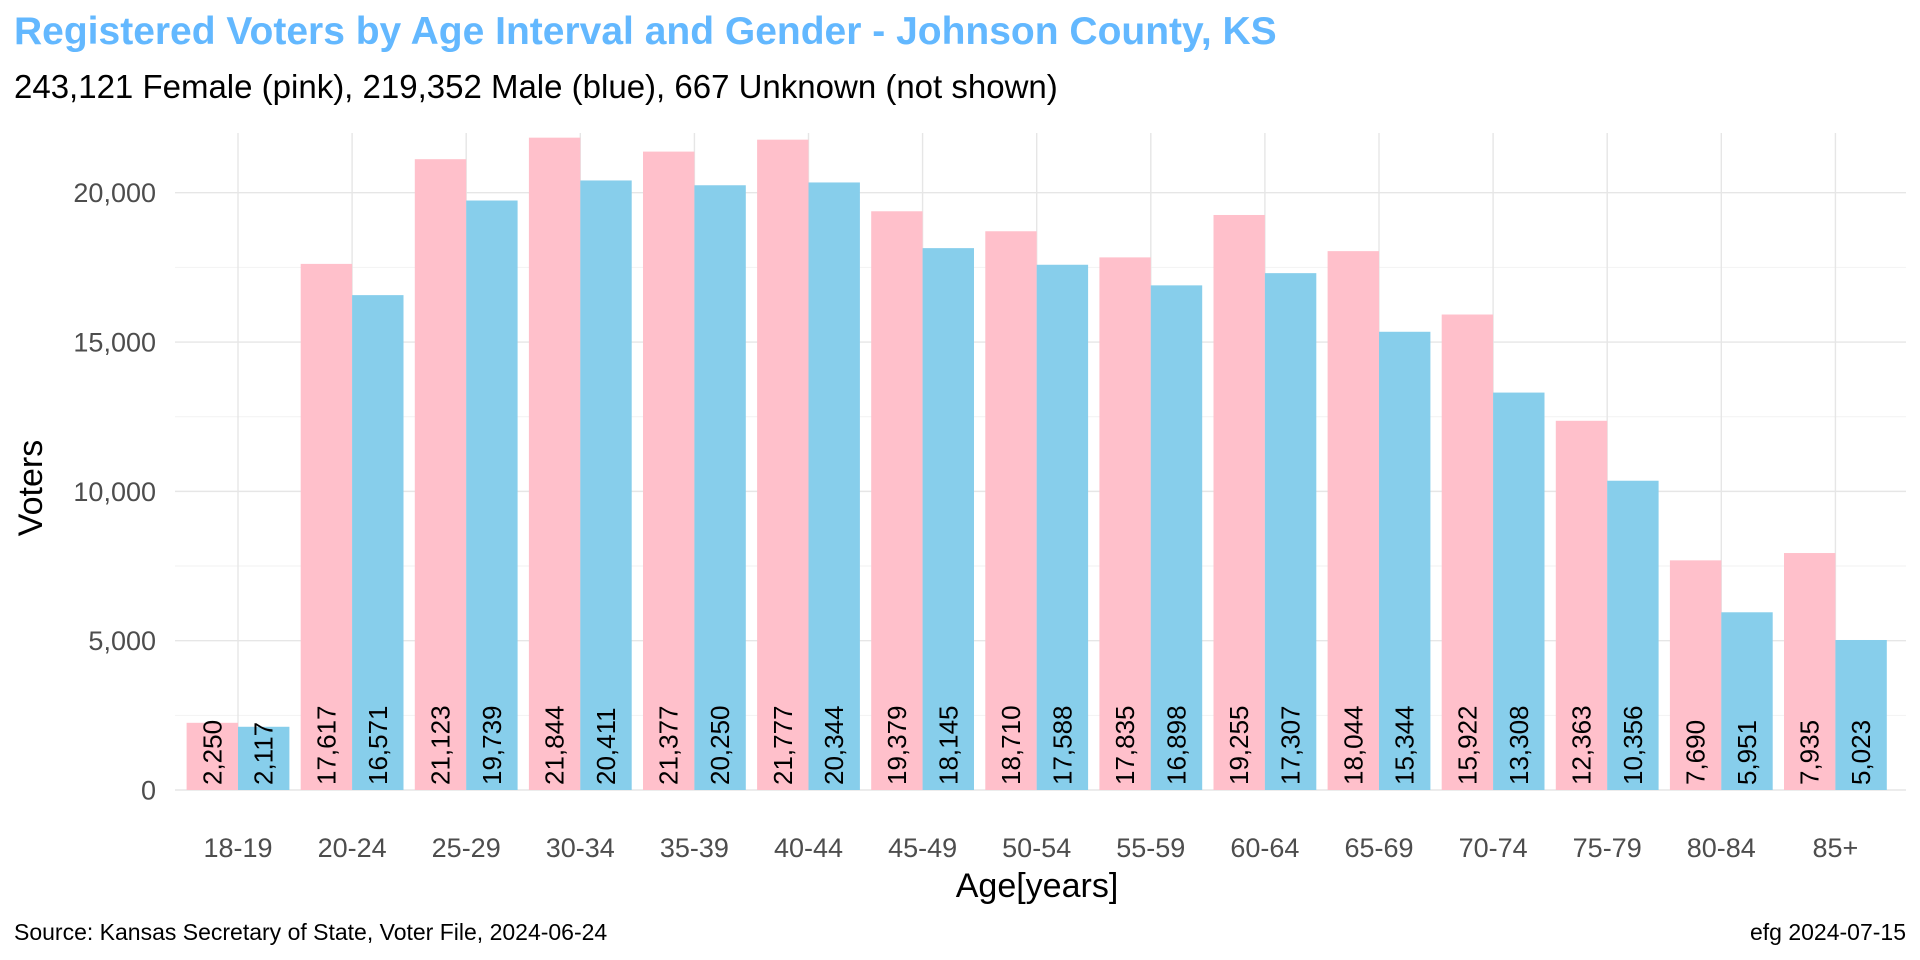 The image size is (1920, 960). What do you see at coordinates (492, 745) in the screenshot?
I see `male-value-label: 19,739` at bounding box center [492, 745].